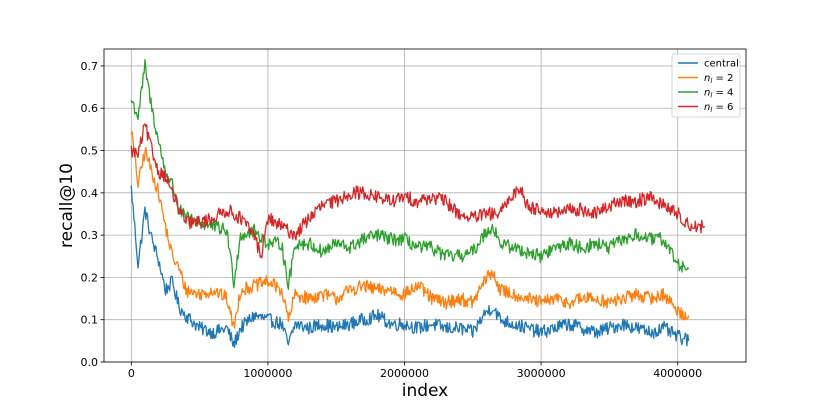 The height and width of the screenshot is (415, 830). Describe the element at coordinates (541, 373) in the screenshot. I see `x-tick-label: 3000000` at that location.